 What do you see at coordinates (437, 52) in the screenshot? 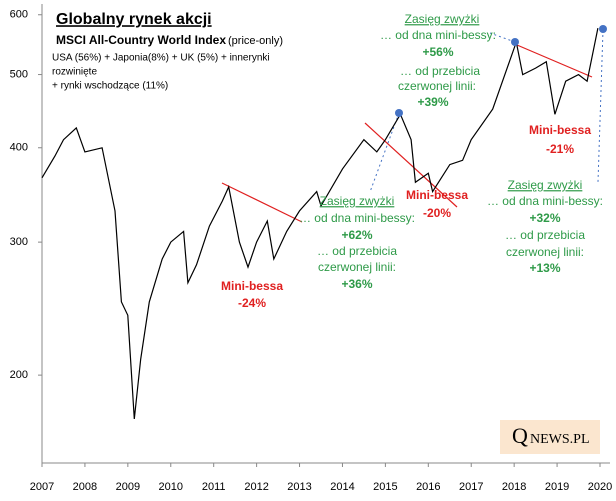
I see `annotation: +56%` at bounding box center [437, 52].